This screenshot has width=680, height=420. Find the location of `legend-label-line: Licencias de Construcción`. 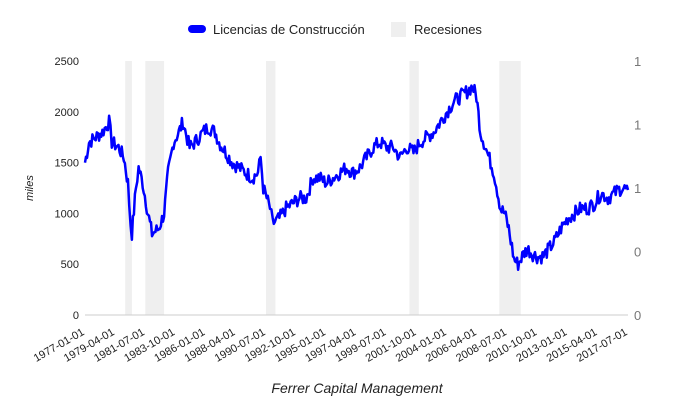

legend-label-line: Licencias de Construcción is located at coordinates (289, 29).